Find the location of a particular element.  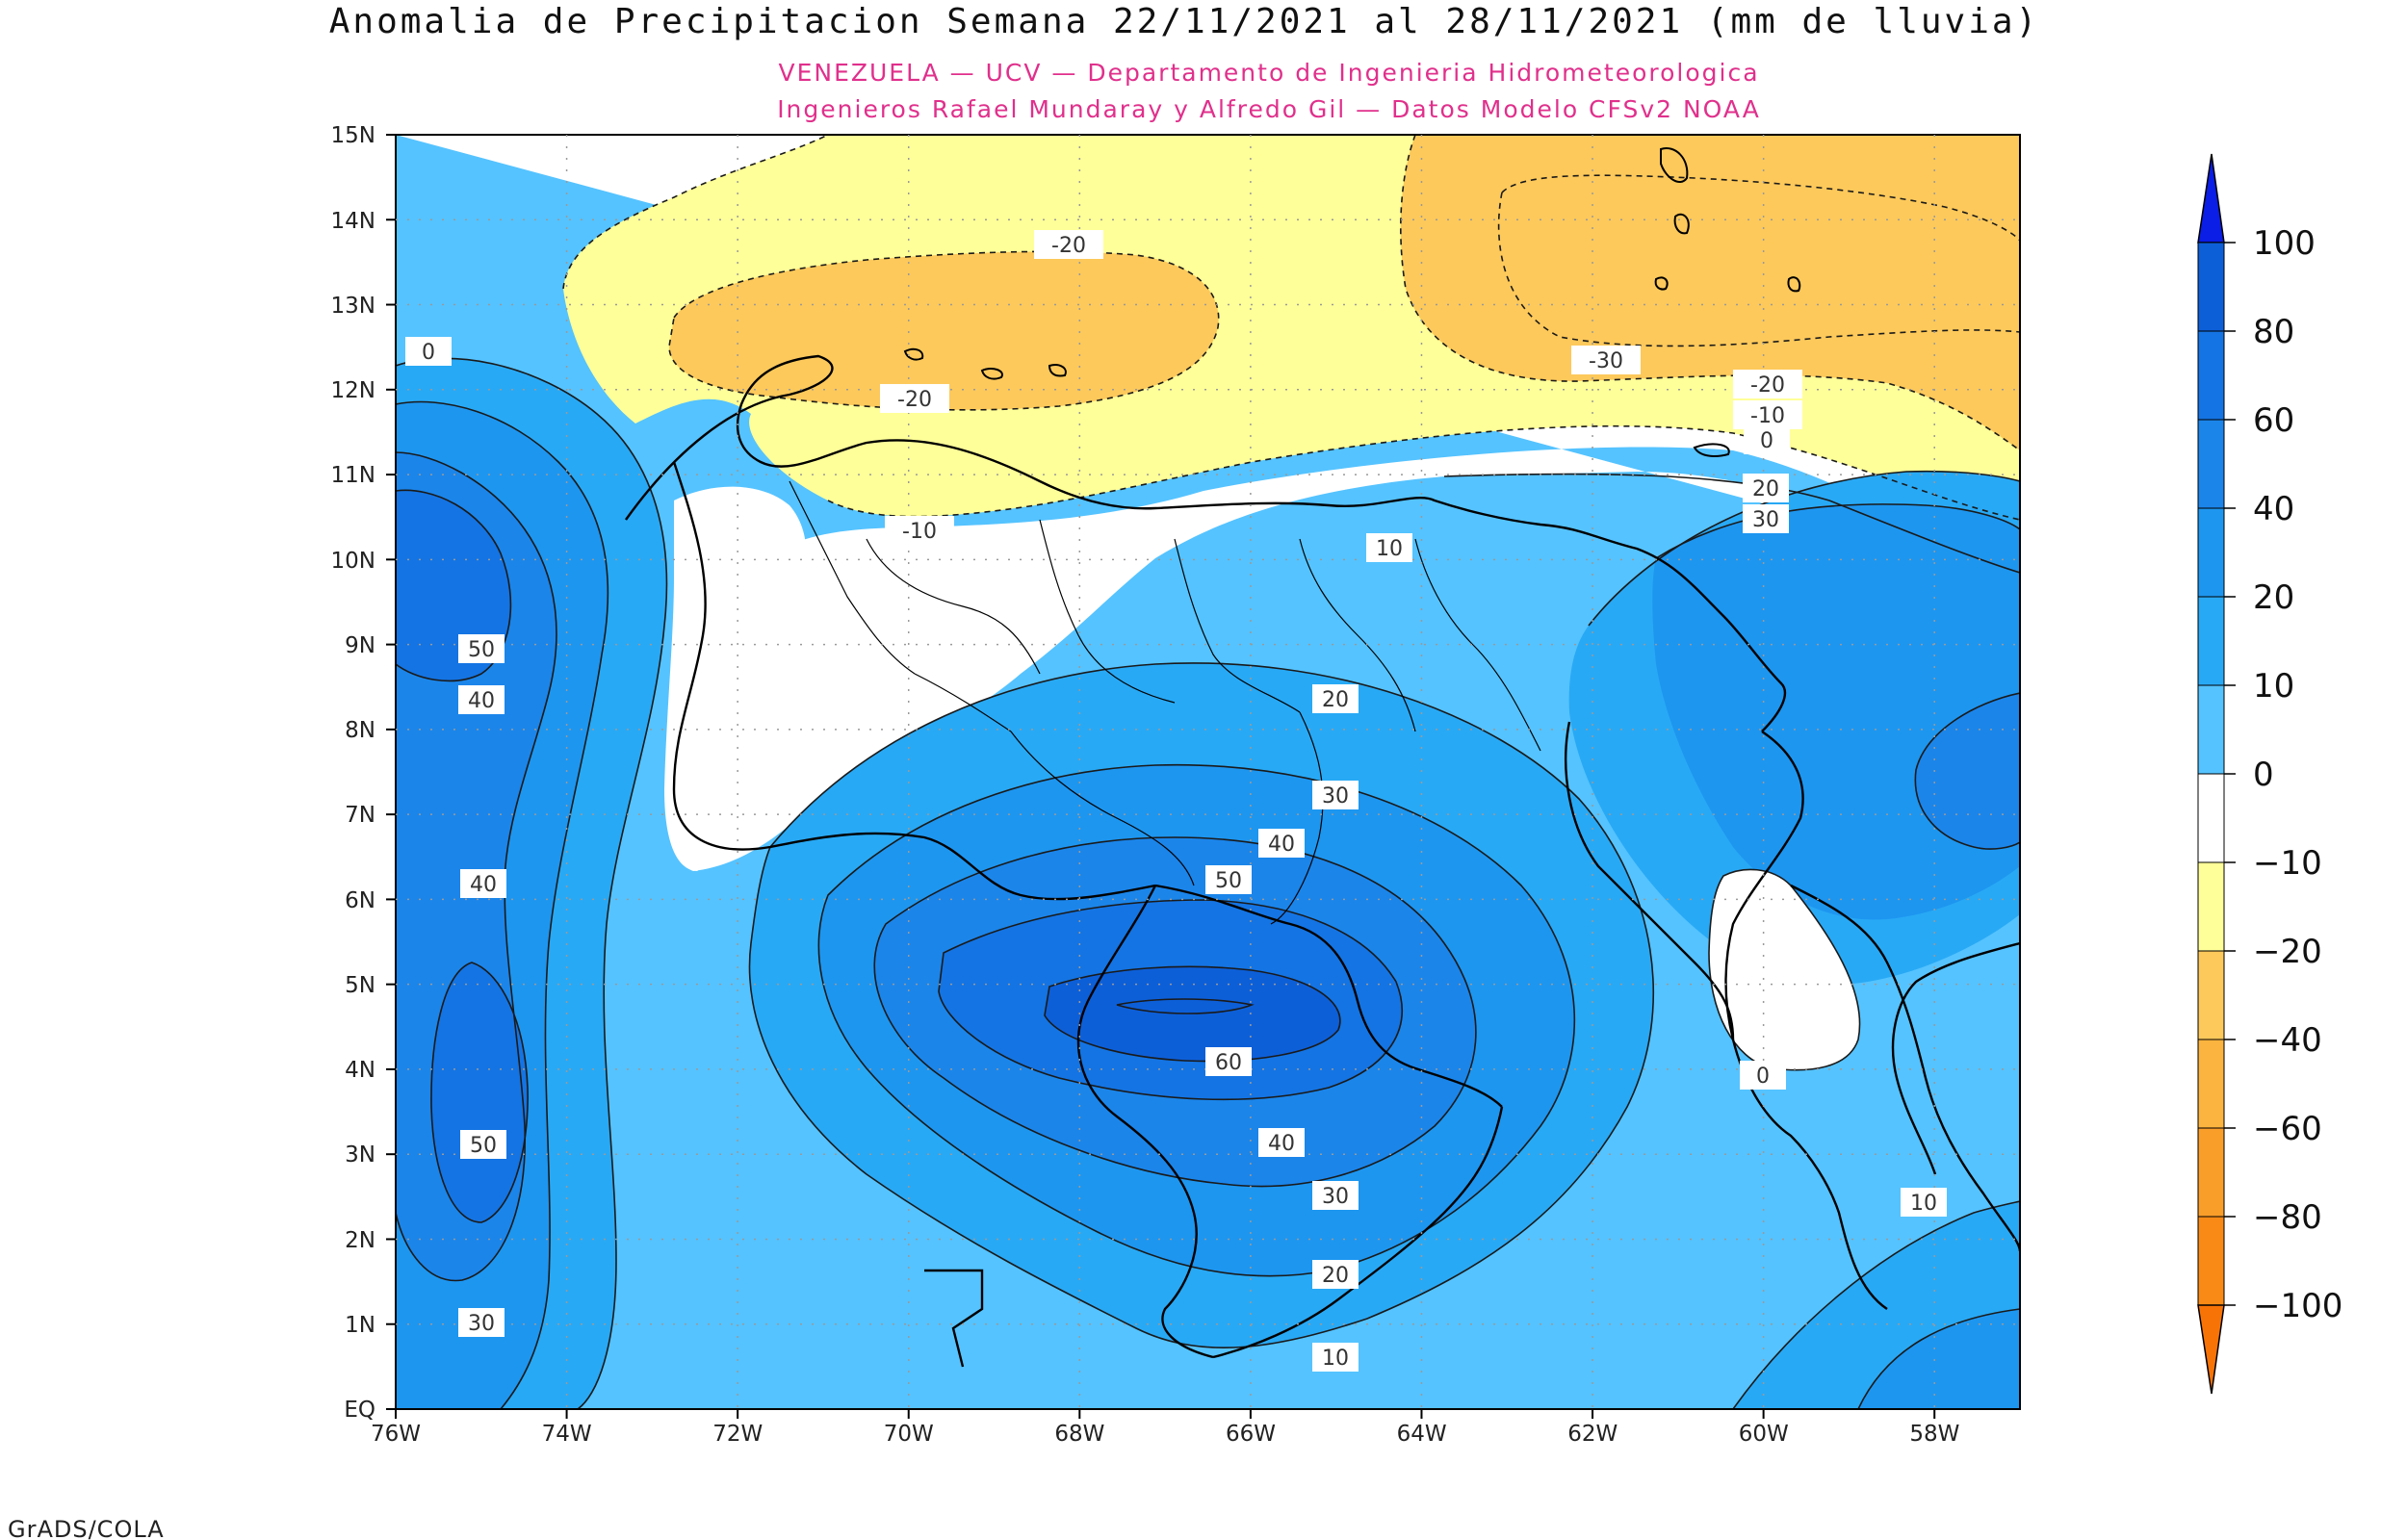

anomaly-neutral-west-lake is located at coordinates (735, 678).